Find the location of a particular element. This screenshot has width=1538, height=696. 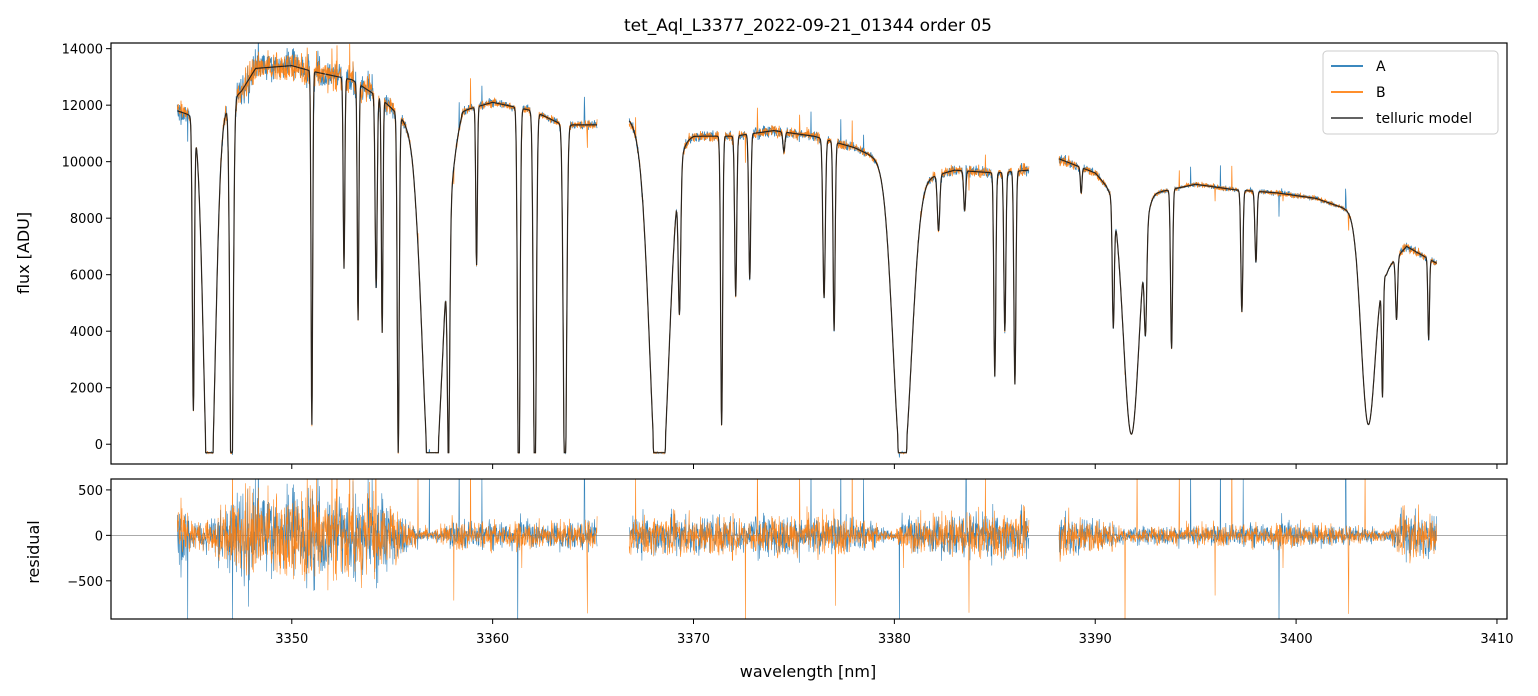

residual-x-ticks: 3350 3360 3370 3380 3390 3400 3410 is located at coordinates (894, 633).